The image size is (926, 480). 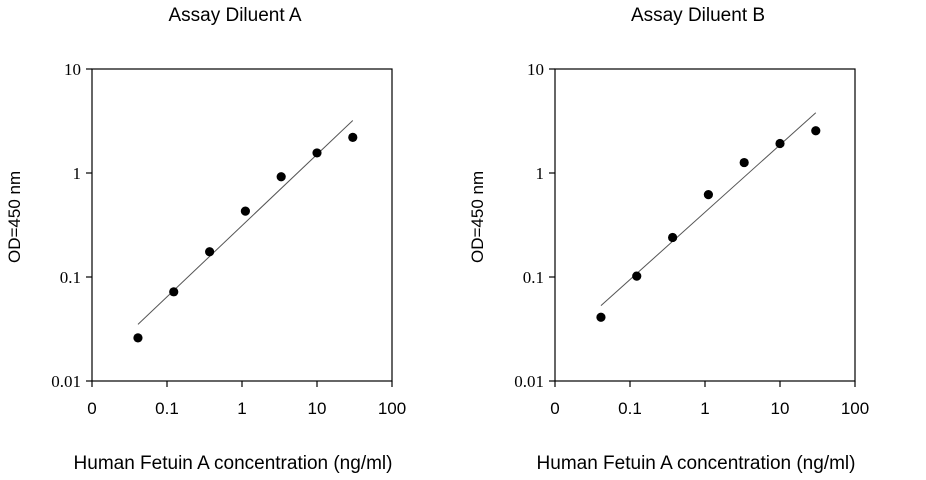 What do you see at coordinates (698, 15) in the screenshot?
I see `chart-title: Assay Diluent B` at bounding box center [698, 15].